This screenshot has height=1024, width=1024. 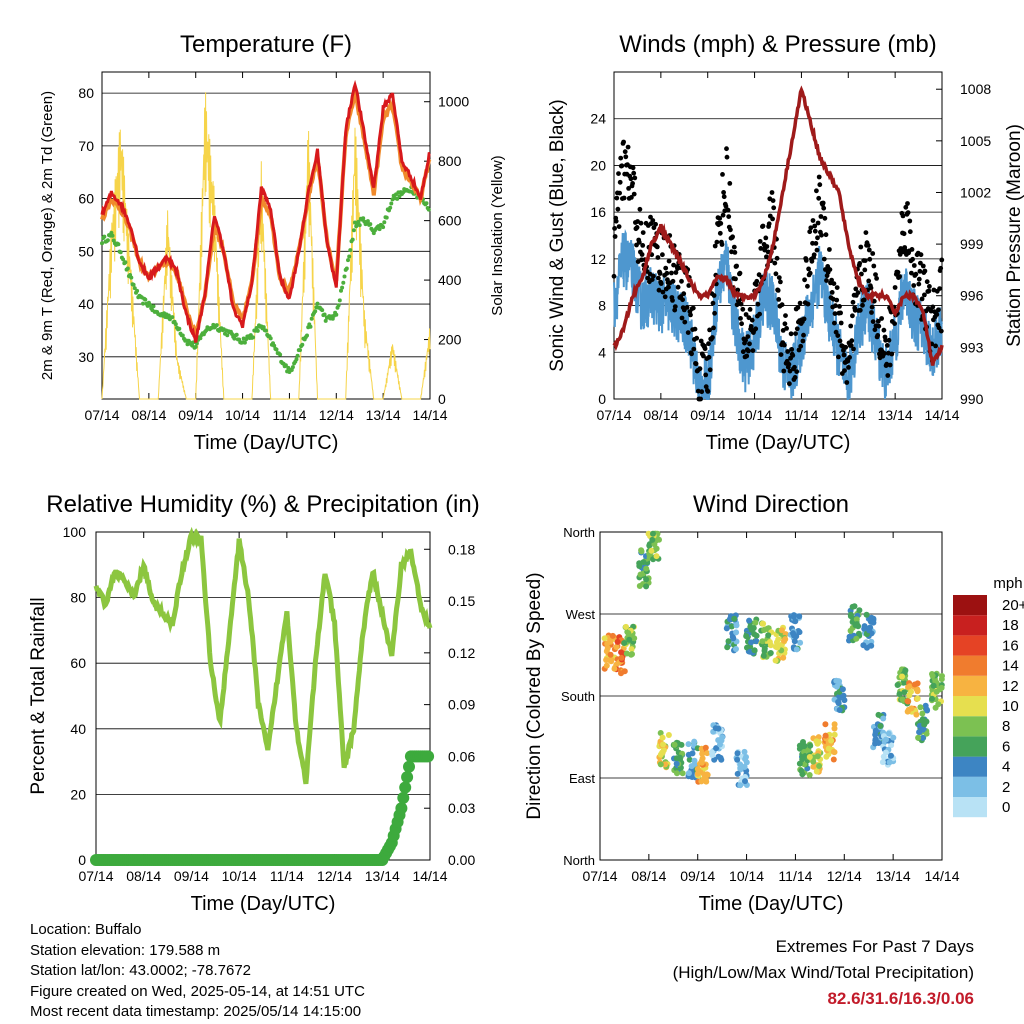 What do you see at coordinates (602, 352) in the screenshot?
I see `y-tick-label: 4` at bounding box center [602, 352].